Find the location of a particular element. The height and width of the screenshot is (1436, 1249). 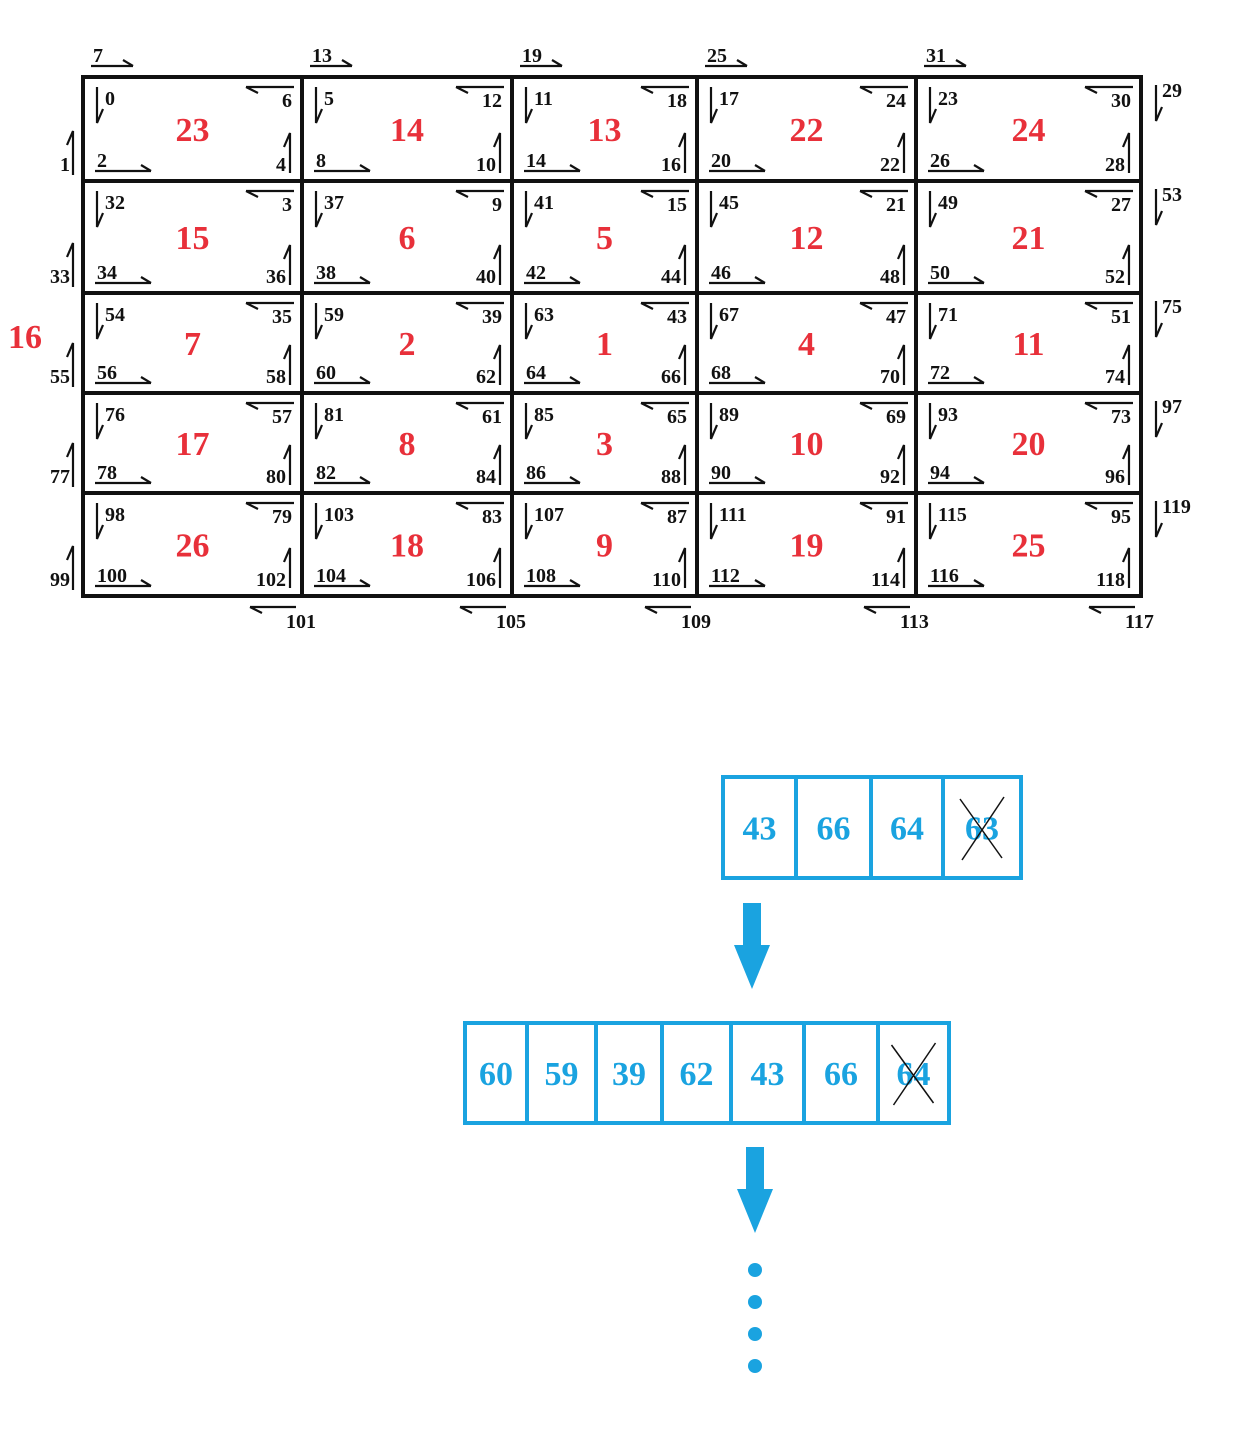

grid-cell: 12 is located at coordinates (807, 238).